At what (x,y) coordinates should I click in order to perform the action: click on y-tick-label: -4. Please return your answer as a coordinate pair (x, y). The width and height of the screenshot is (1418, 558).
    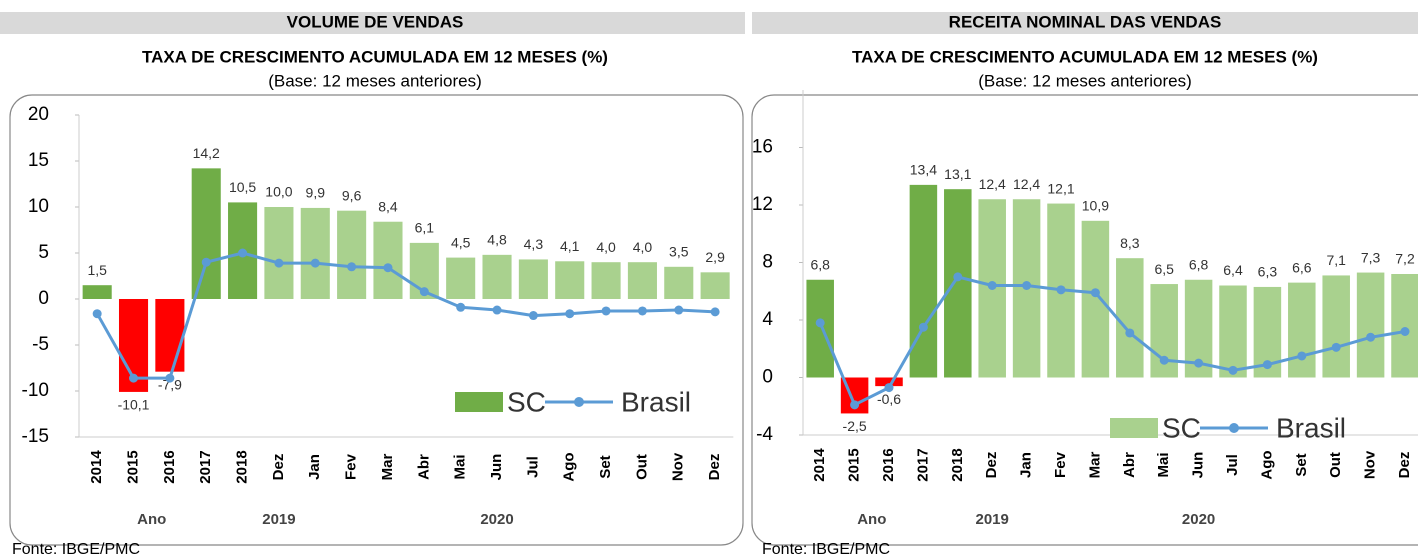
    Looking at the image, I should click on (764, 434).